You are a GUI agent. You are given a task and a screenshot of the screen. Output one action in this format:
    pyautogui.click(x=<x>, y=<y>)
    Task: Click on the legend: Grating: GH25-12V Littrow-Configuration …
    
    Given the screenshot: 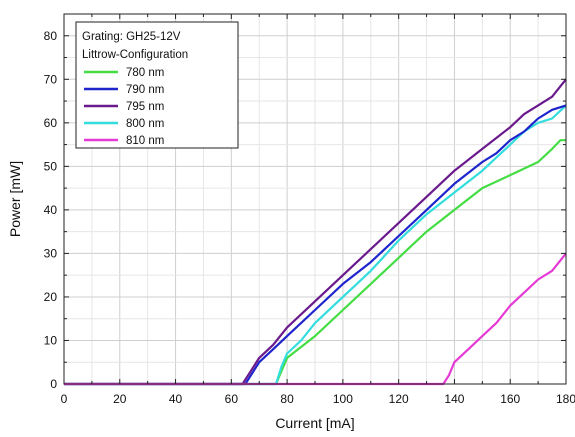 What is the action you would take?
    pyautogui.click(x=157, y=85)
    